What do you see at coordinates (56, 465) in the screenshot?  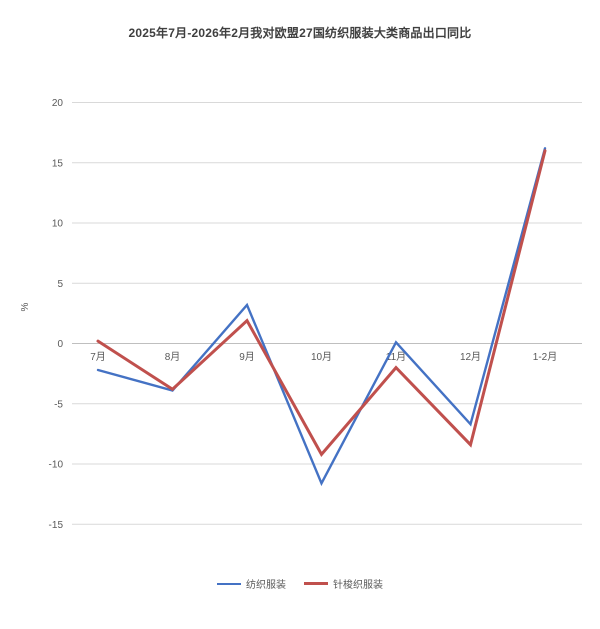 I see `y-tick-label: -10` at bounding box center [56, 465].